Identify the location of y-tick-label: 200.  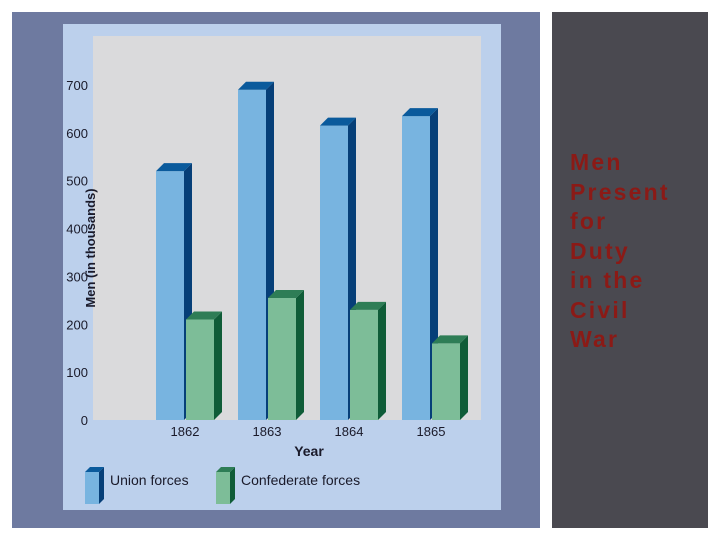
(77, 324).